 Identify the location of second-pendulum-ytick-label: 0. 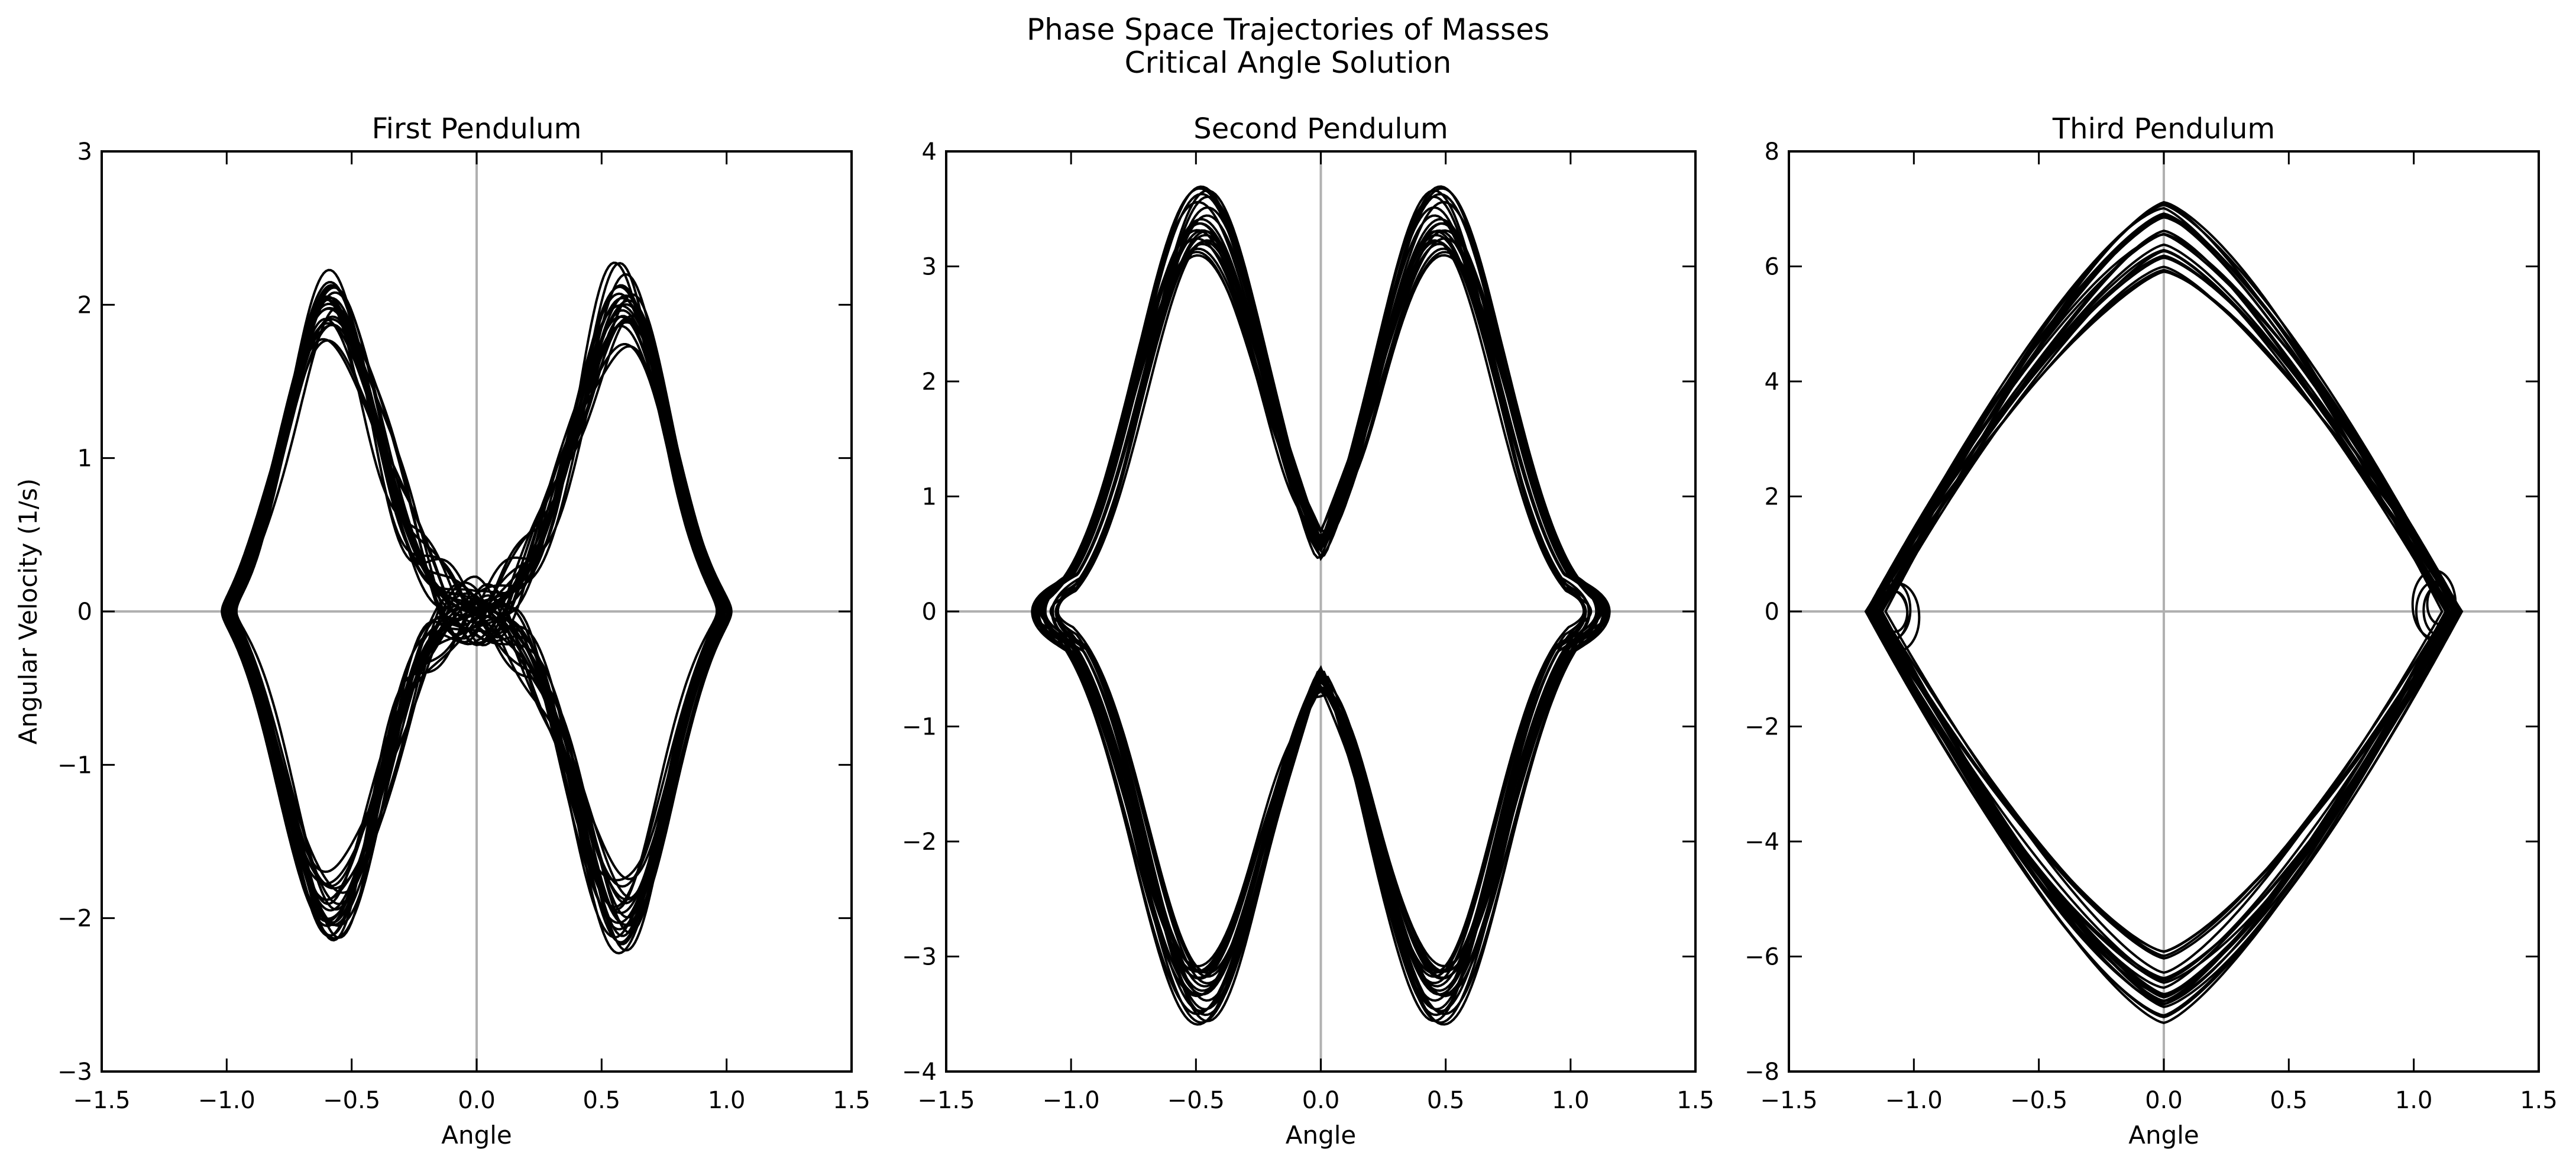
(930, 612).